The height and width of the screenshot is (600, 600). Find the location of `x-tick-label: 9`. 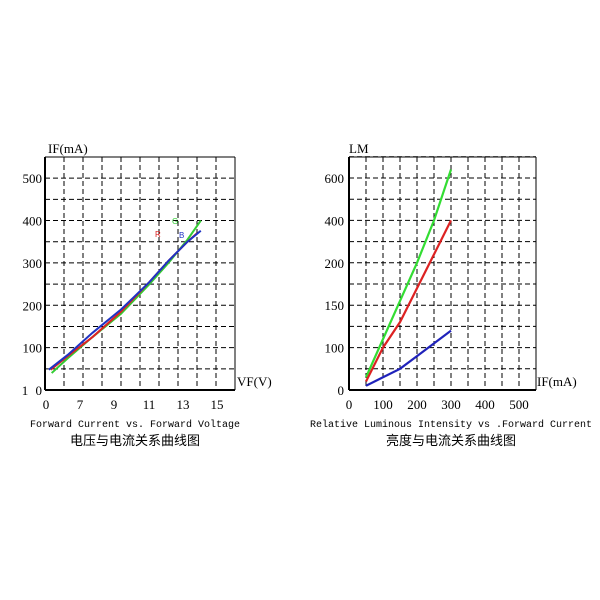

x-tick-label: 9 is located at coordinates (114, 404).